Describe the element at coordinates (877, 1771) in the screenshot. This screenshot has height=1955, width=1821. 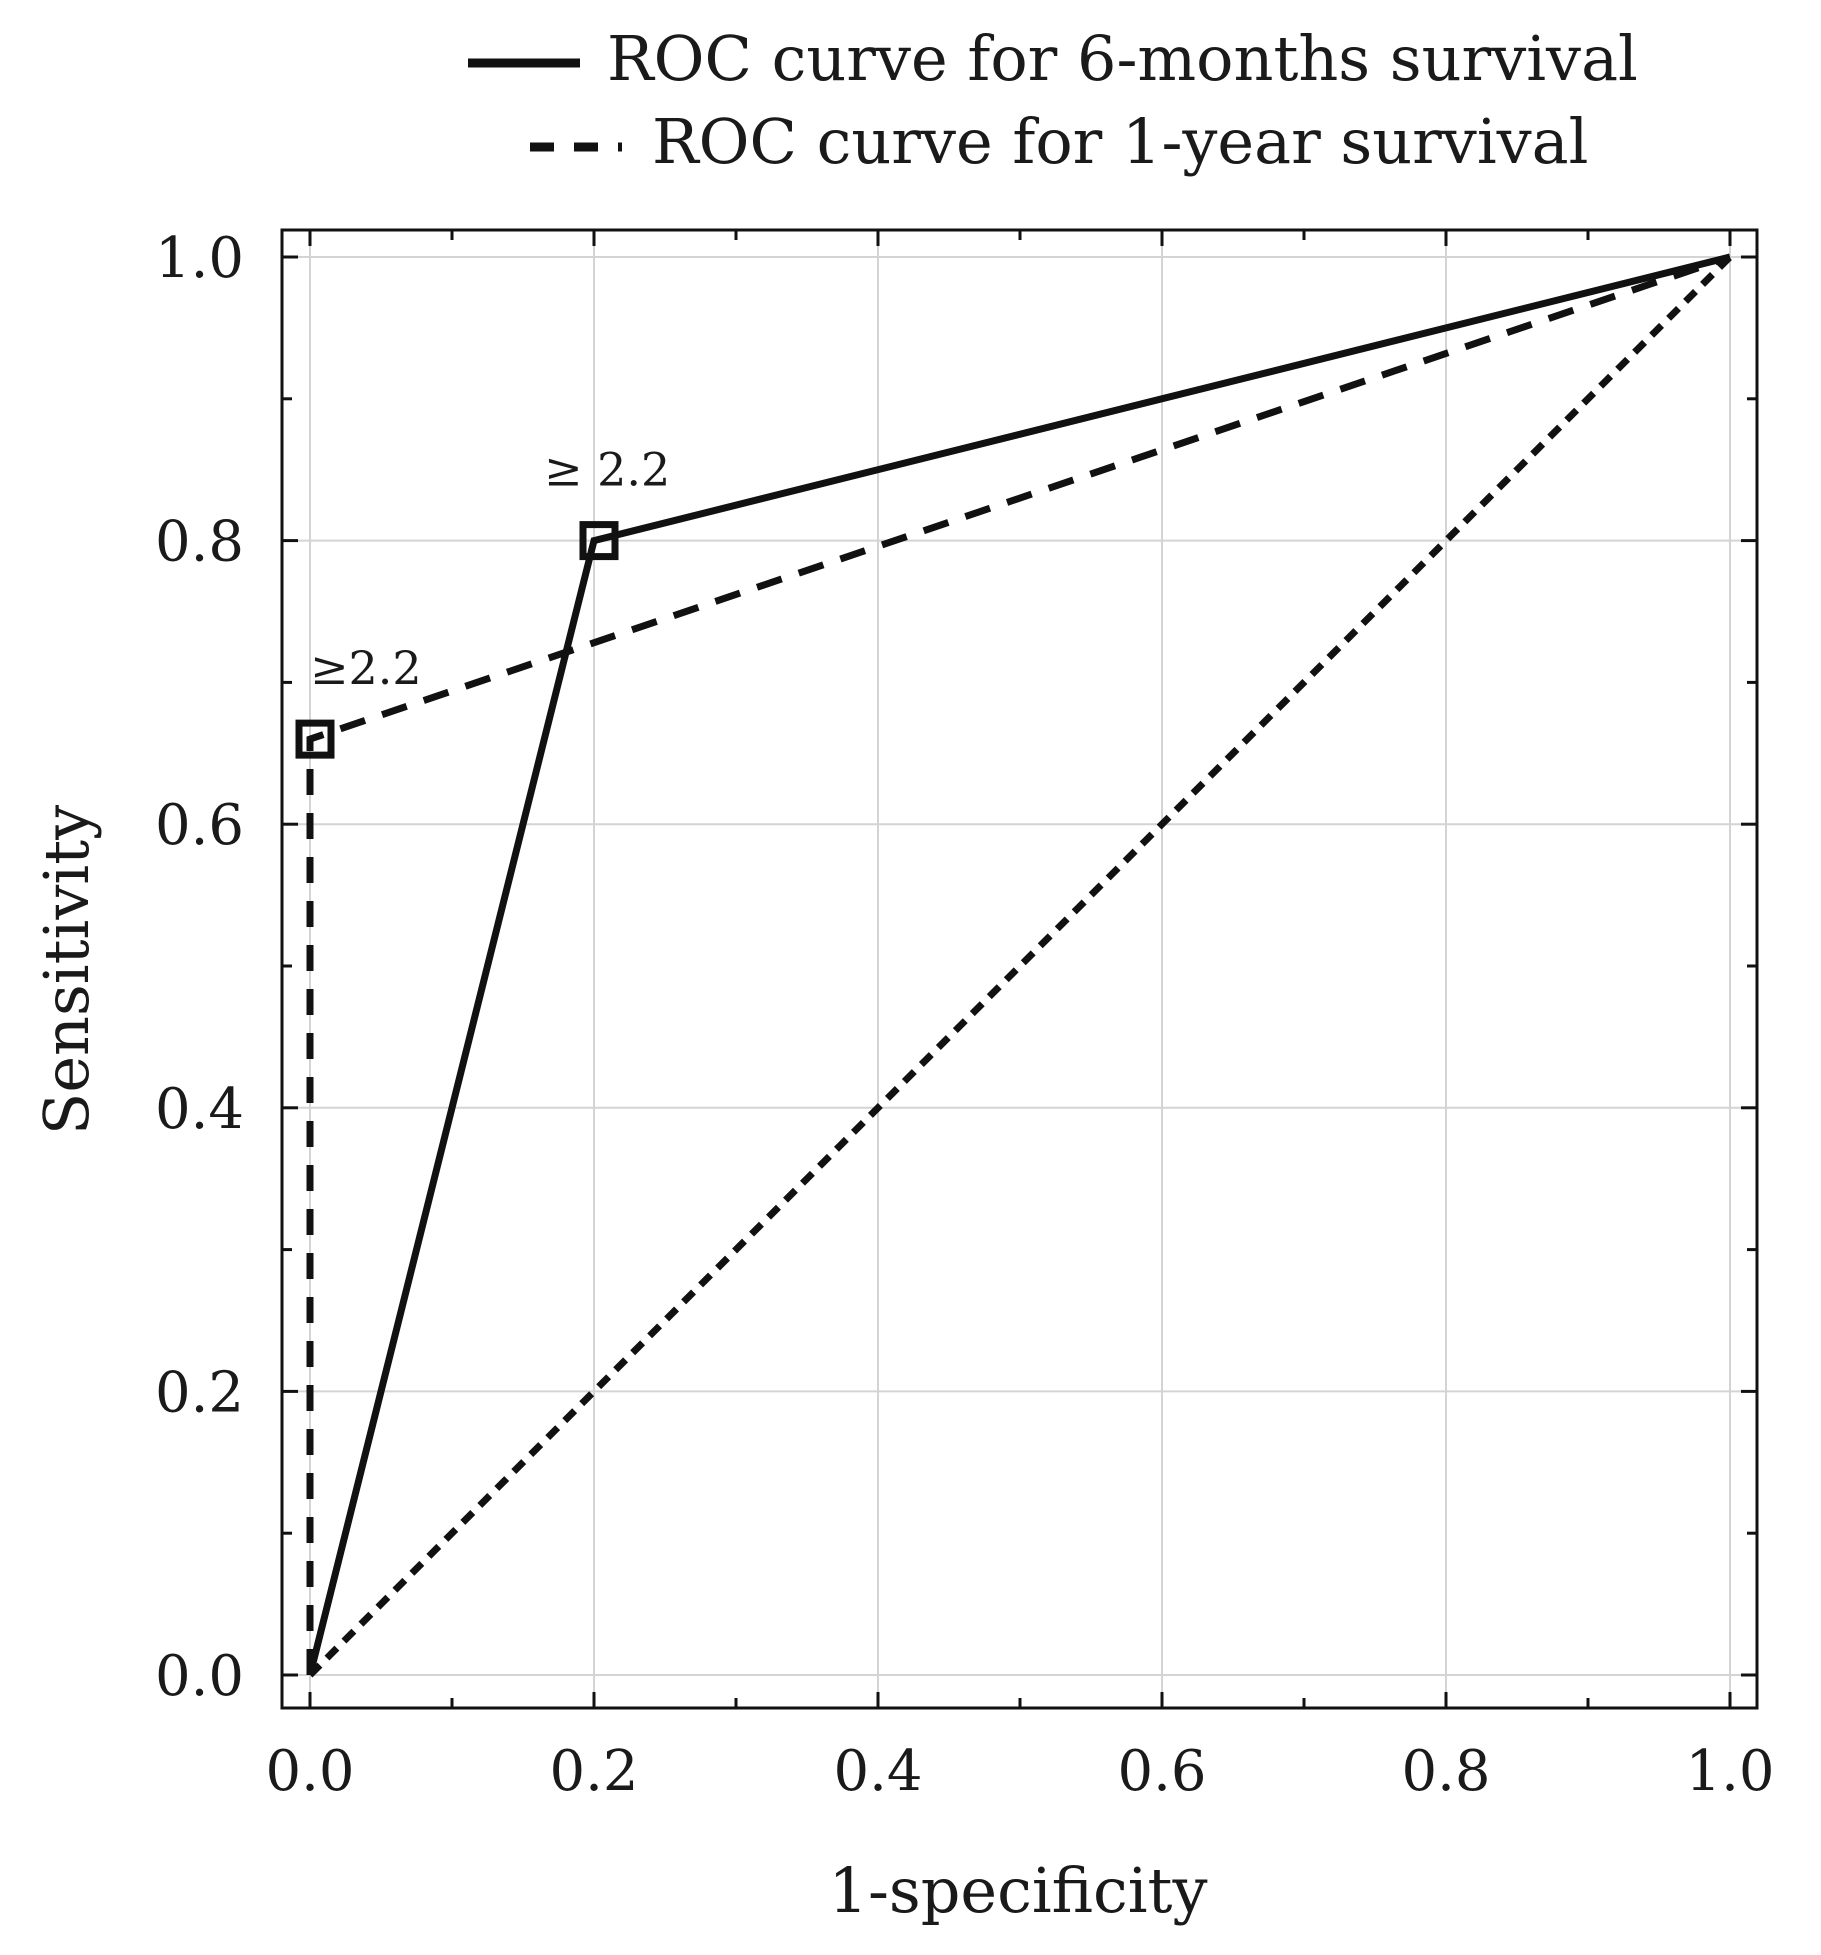
I see `x-tick-label: 0.4` at that location.